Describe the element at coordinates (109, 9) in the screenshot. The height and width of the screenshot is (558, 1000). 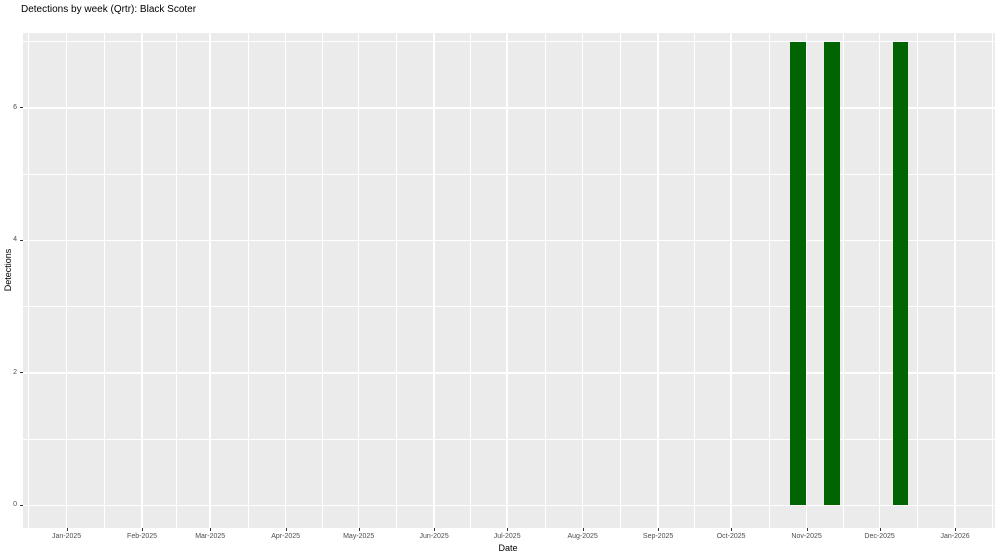
I see `chart-title: Detections by week (Qrtr): Black Scoter` at that location.